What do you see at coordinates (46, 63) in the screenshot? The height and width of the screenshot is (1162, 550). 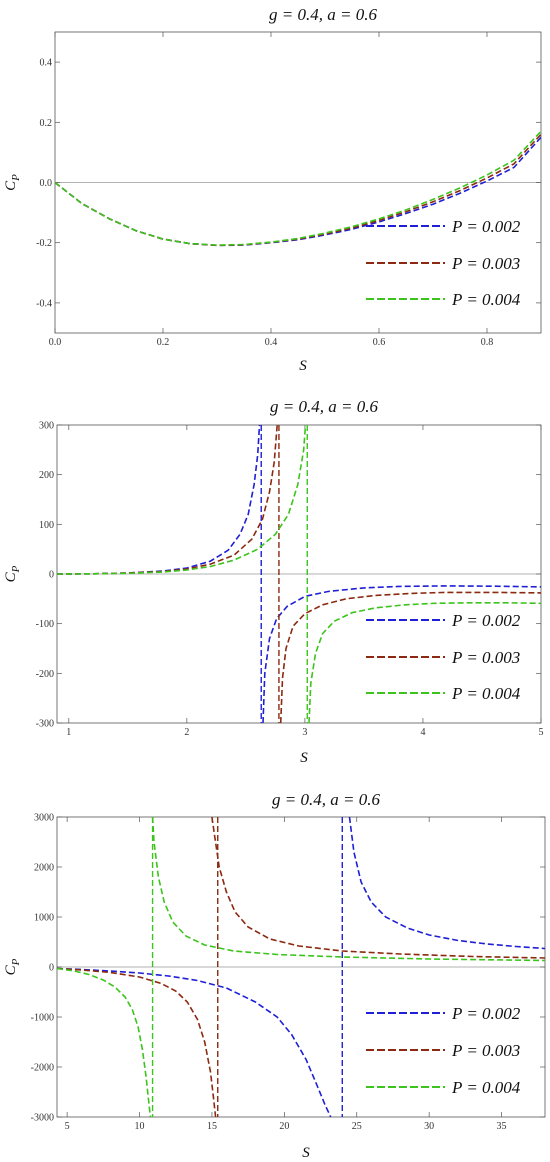 I see `y-tick-label: 0.4` at bounding box center [46, 63].